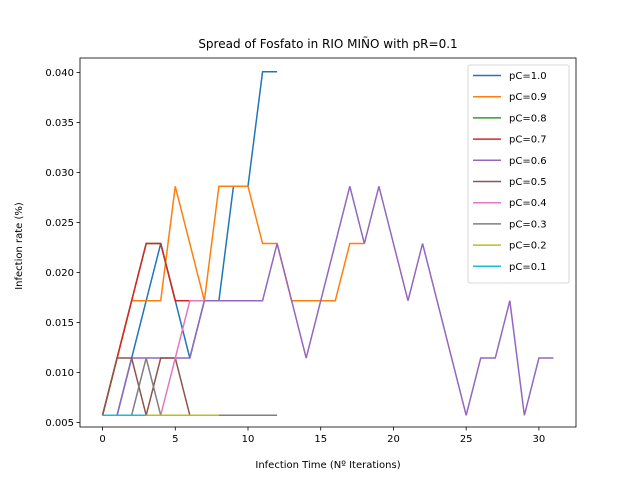 This screenshot has width=640, height=480. I want to click on y-tick-label: 0.020, so click(59, 273).